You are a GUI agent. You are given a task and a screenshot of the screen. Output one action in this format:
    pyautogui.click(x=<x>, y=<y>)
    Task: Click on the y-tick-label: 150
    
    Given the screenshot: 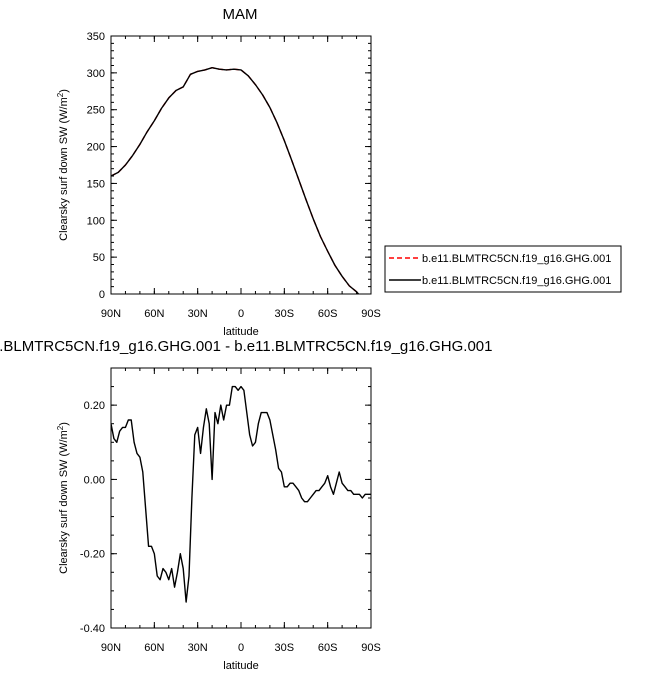 What is the action you would take?
    pyautogui.click(x=96, y=184)
    